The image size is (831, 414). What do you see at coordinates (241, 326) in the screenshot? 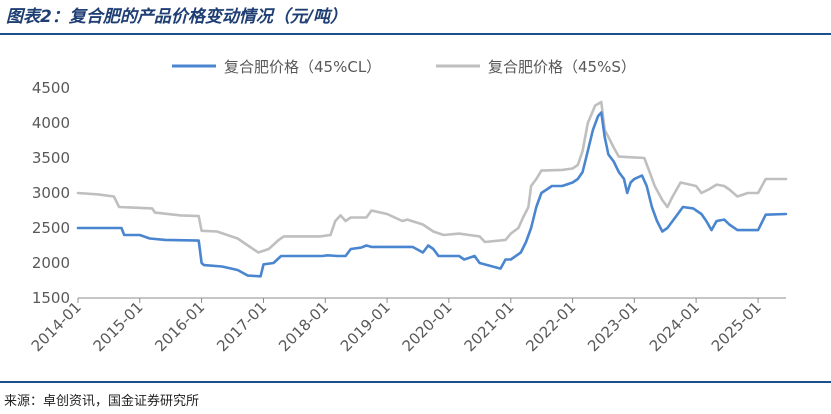
I see `x-tick-label: 2017-01` at bounding box center [241, 326].